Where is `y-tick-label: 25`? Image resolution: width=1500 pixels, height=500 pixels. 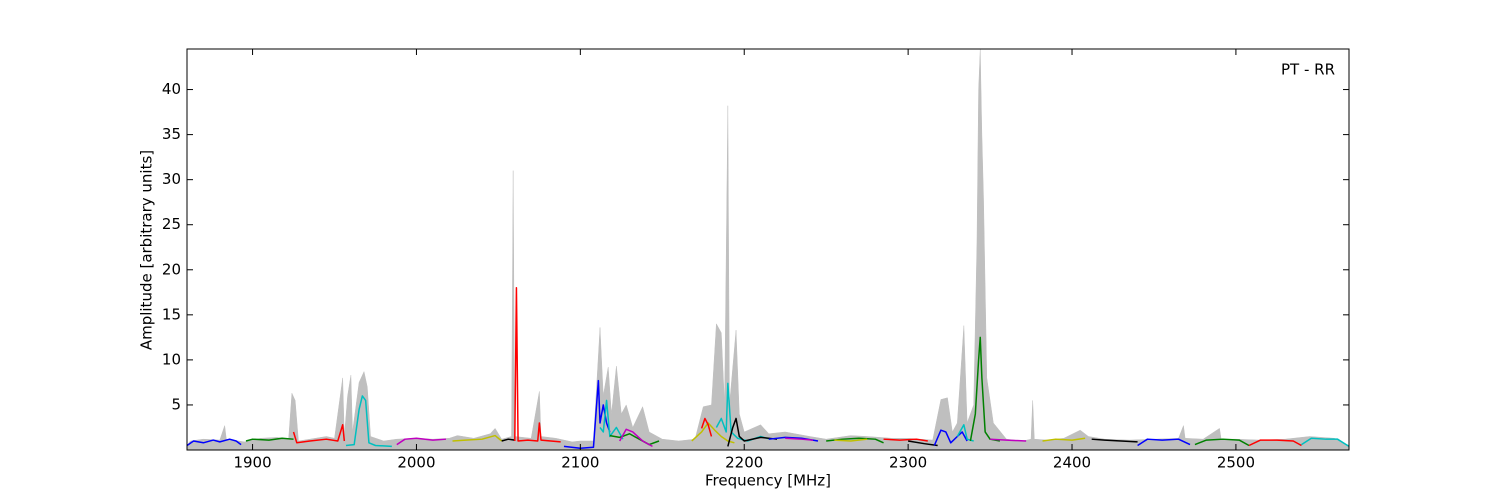
y-tick-label: 25 is located at coordinates (171, 224).